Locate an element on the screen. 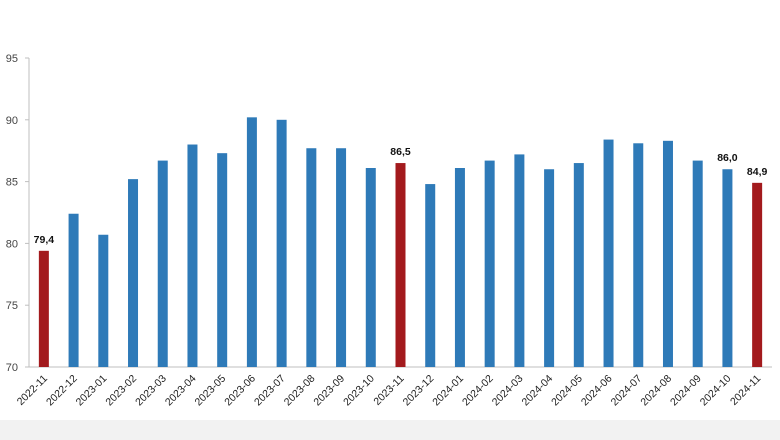 The height and width of the screenshot is (440, 780). x-tick-label: 2024-01 is located at coordinates (448, 391).